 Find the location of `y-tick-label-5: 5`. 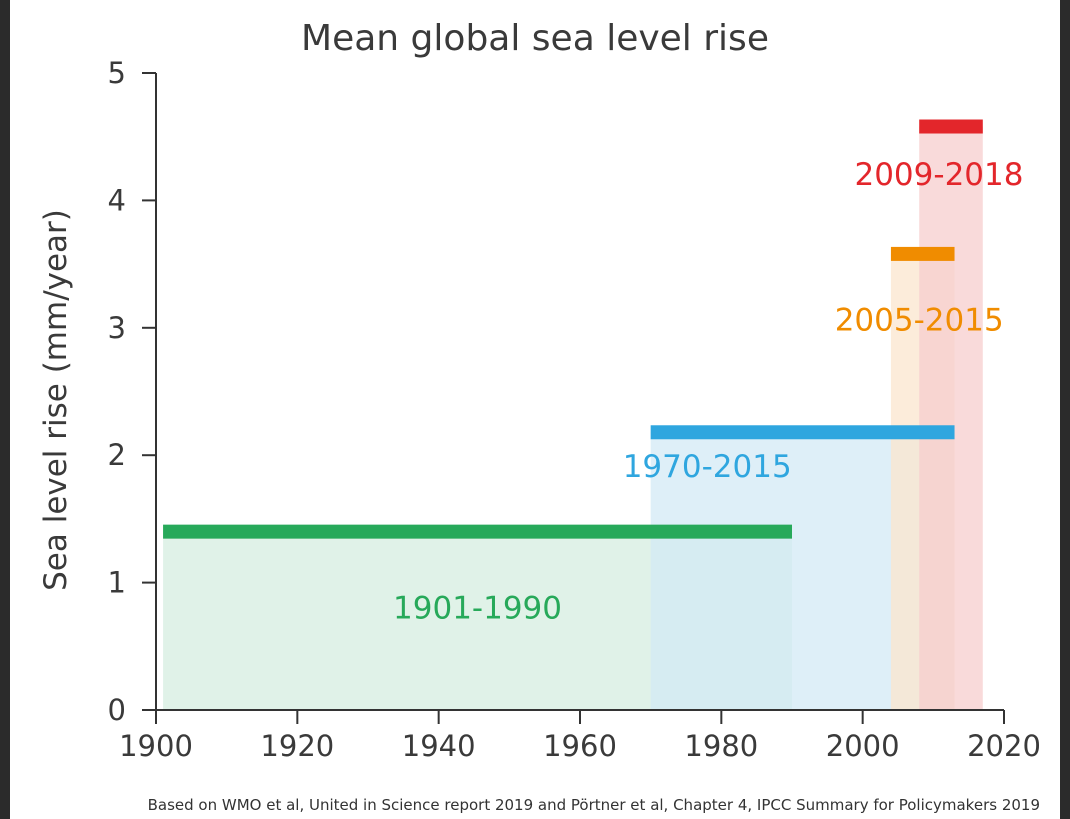

y-tick-label-5: 5 is located at coordinates (117, 73).